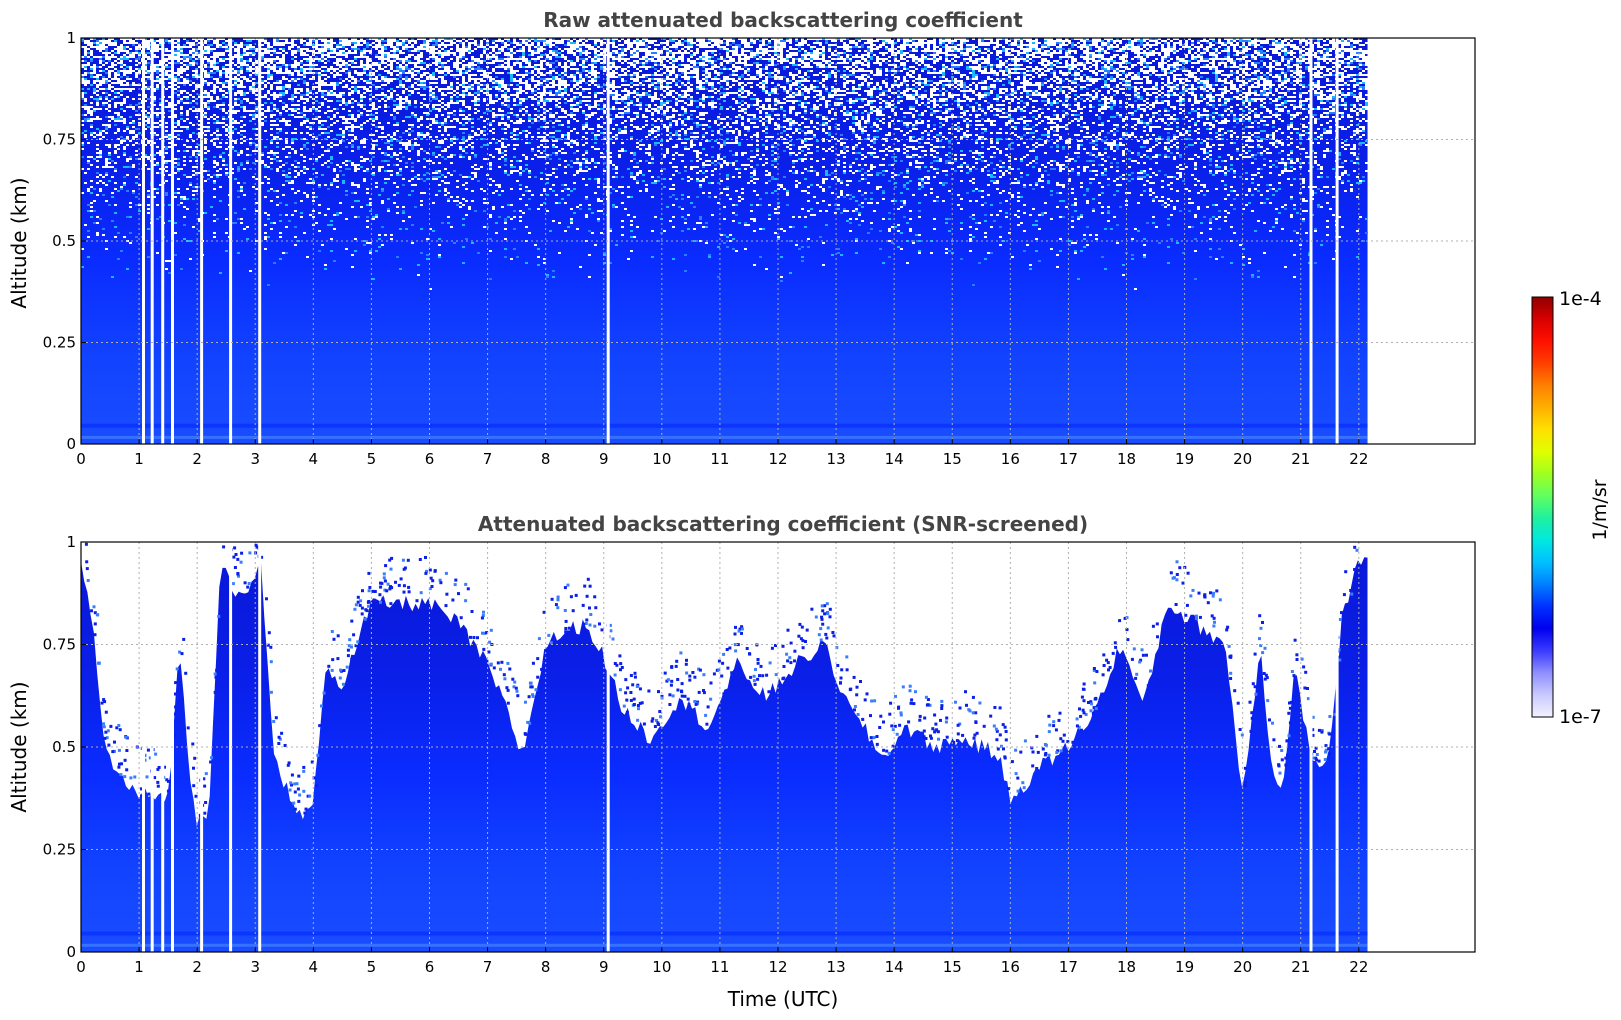 The height and width of the screenshot is (1020, 1621). What do you see at coordinates (1571, 508) in the screenshot?
I see `colorbar: 1e-4 1e-7 1/m/sr` at bounding box center [1571, 508].